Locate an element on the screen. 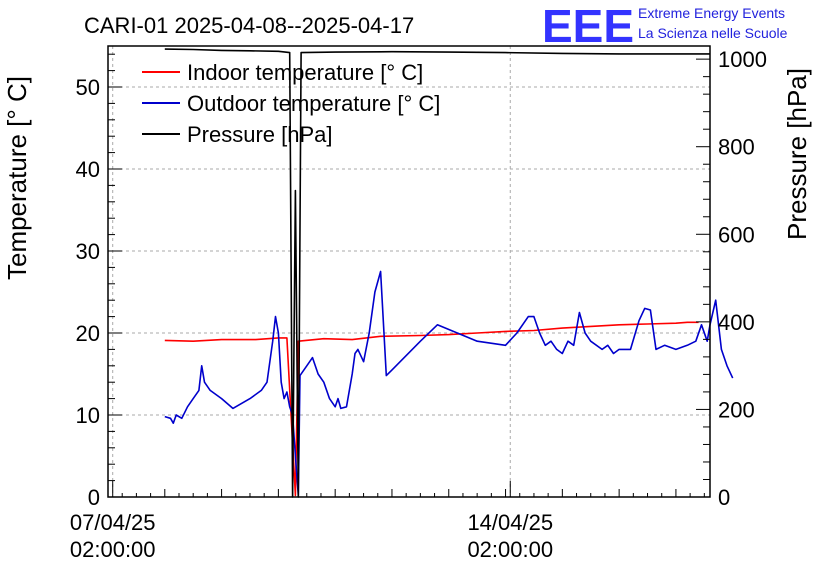 The height and width of the screenshot is (572, 836). legend-label: Outdoor temperature [° C] is located at coordinates (313, 103).